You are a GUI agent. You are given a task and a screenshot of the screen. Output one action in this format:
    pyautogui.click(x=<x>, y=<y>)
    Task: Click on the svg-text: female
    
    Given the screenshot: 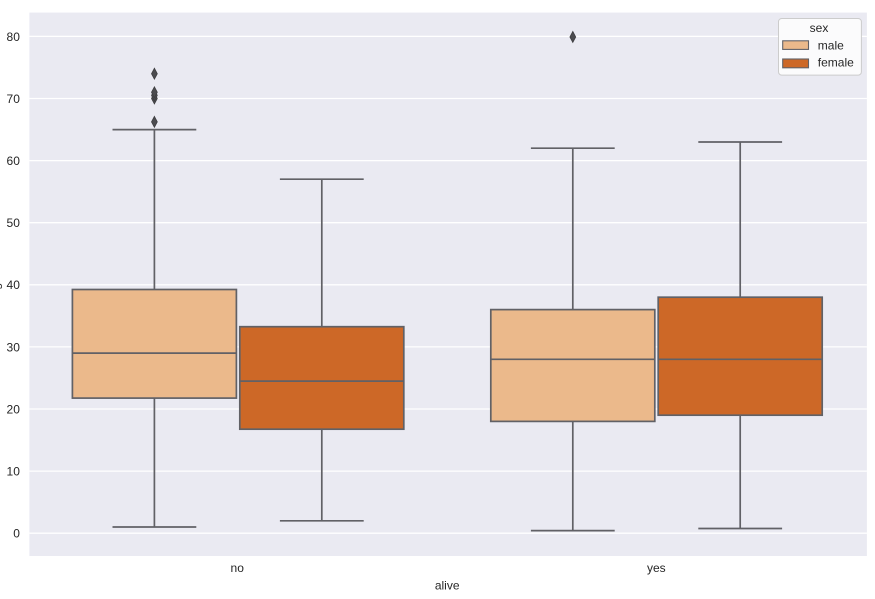 What is the action you would take?
    pyautogui.click(x=836, y=63)
    